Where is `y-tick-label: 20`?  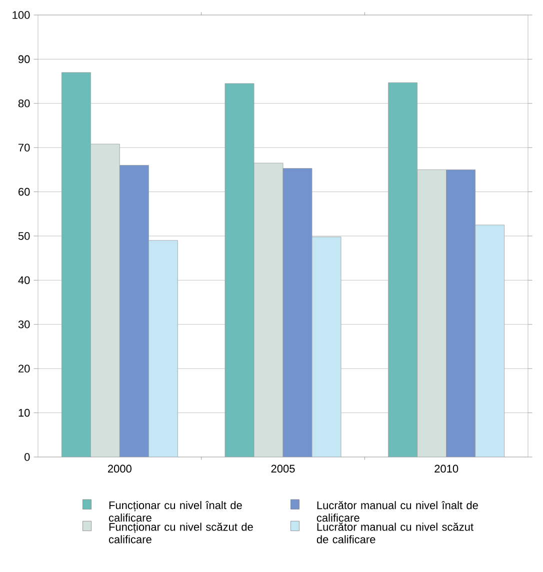
y-tick-label: 20 is located at coordinates (24, 368).